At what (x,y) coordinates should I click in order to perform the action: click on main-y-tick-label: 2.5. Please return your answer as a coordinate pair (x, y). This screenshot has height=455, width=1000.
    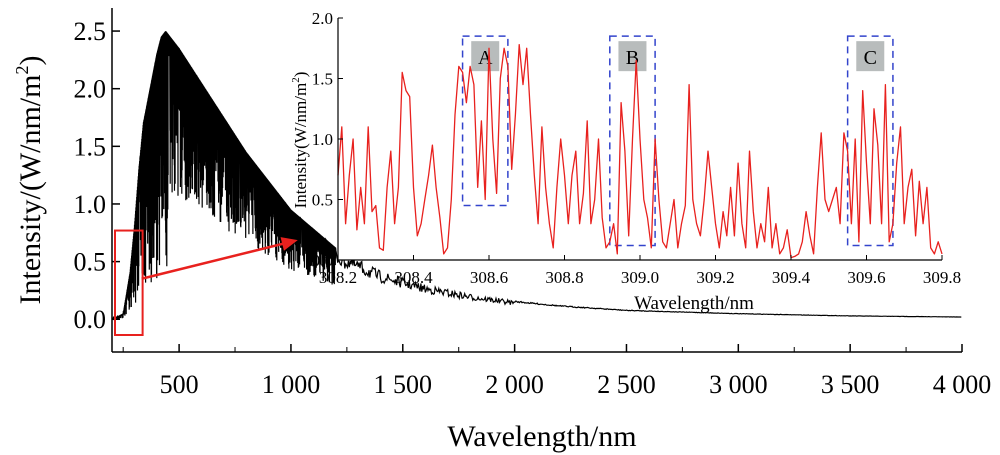
    Looking at the image, I should click on (90, 31).